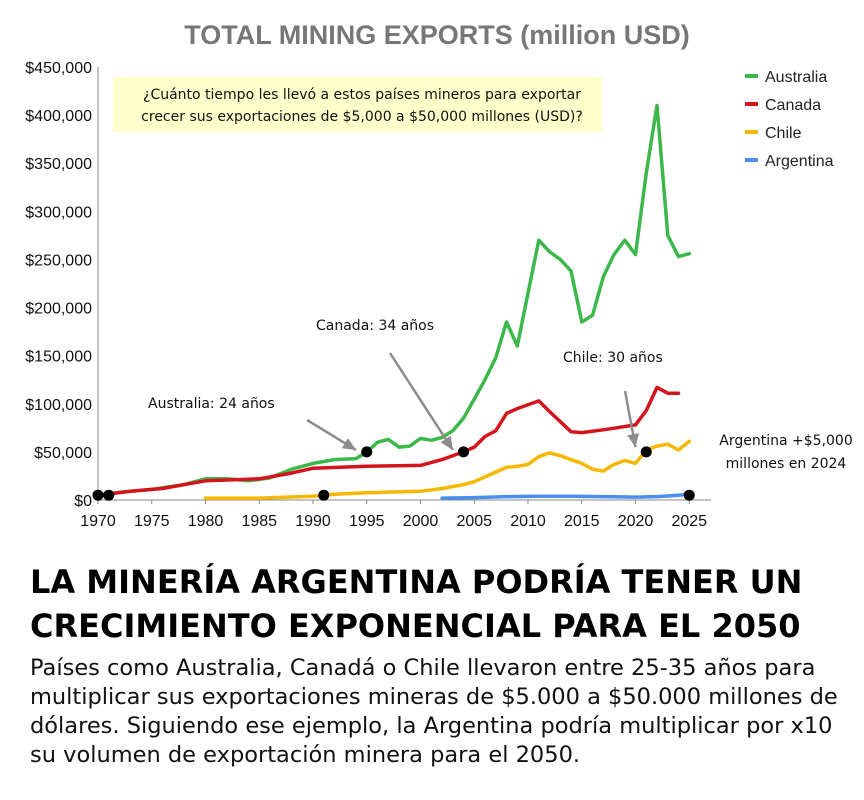  Describe the element at coordinates (83, 501) in the screenshot. I see `y-tick-label: $0` at that location.